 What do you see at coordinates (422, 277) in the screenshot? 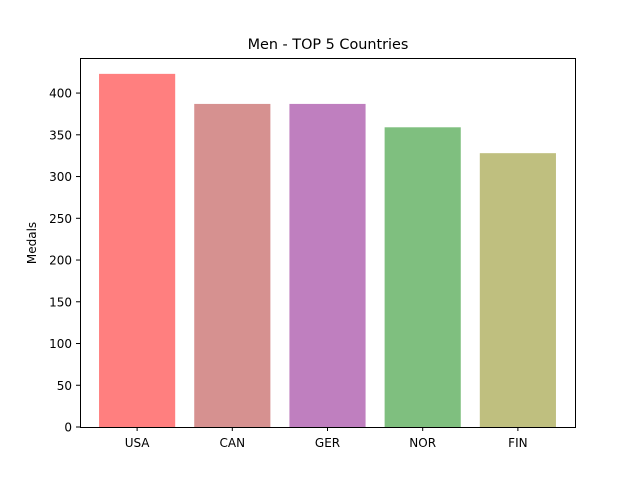
I see `bar-nor` at bounding box center [422, 277].